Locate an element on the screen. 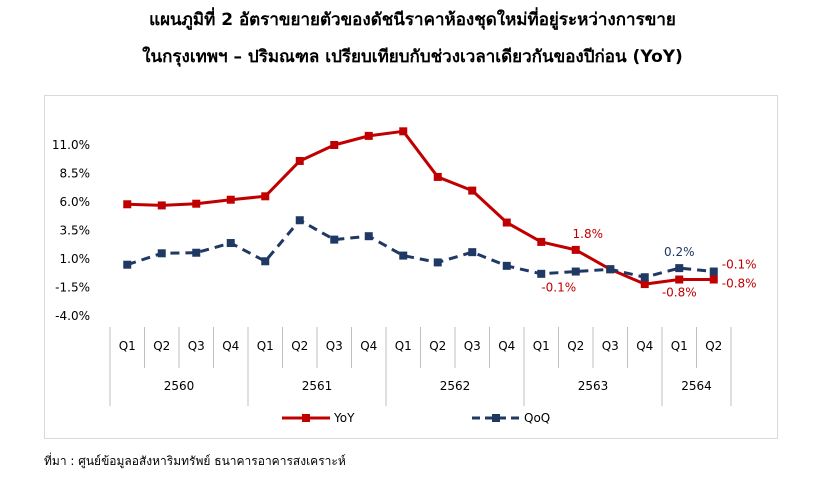 Image resolution: width=825 pixels, height=486 pixels. y-tick-label: 6.0% is located at coordinates (75, 202).